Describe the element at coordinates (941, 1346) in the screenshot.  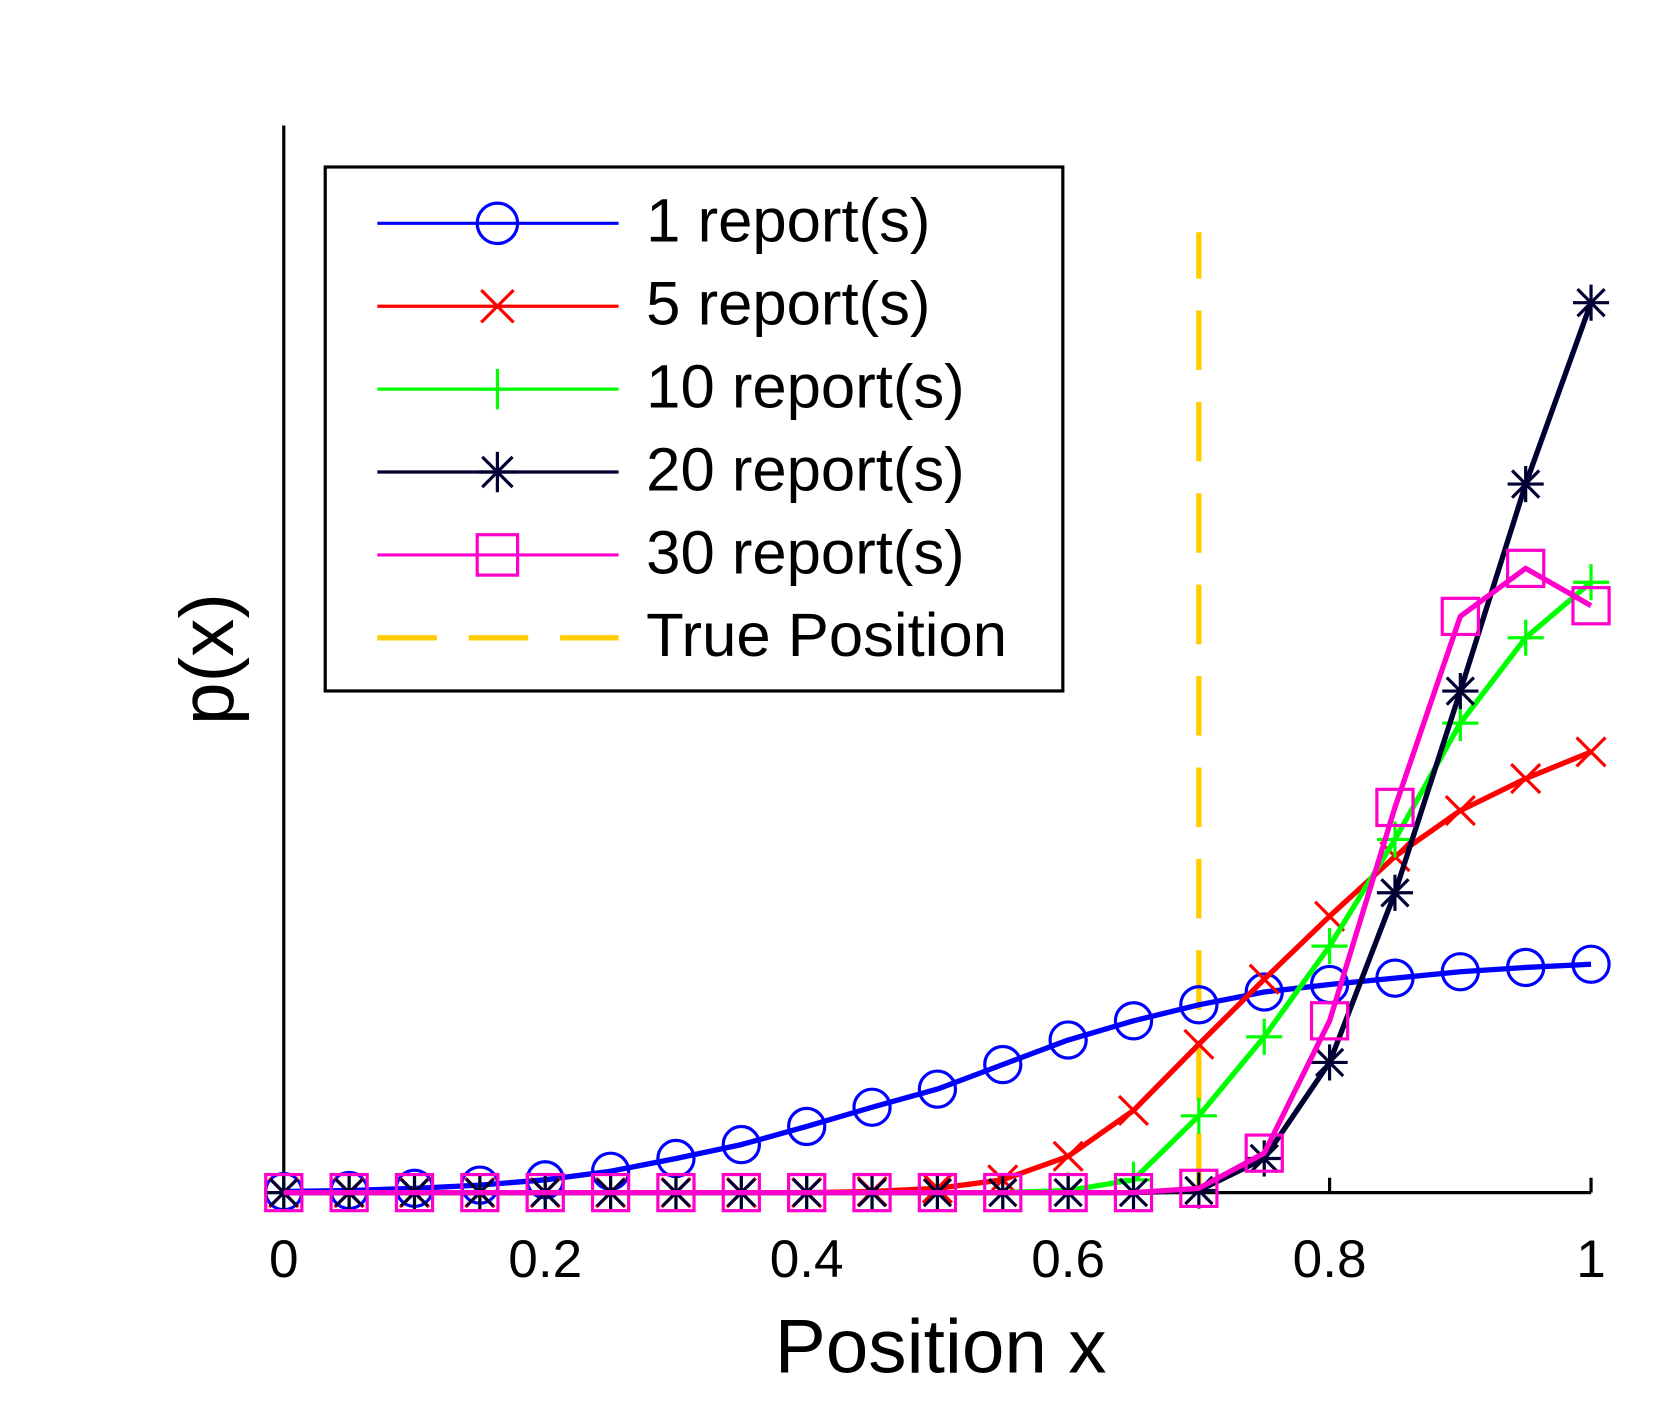
I see `x-axis-label: Position x` at that location.